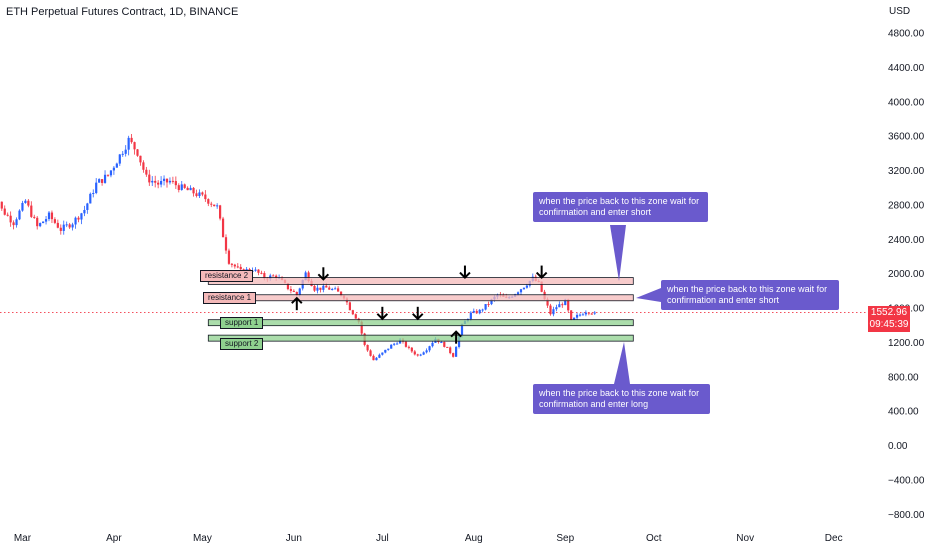 The width and height of the screenshot is (932, 550). Describe the element at coordinates (906, 171) in the screenshot. I see `y-tick-label: 3200.00` at that location.